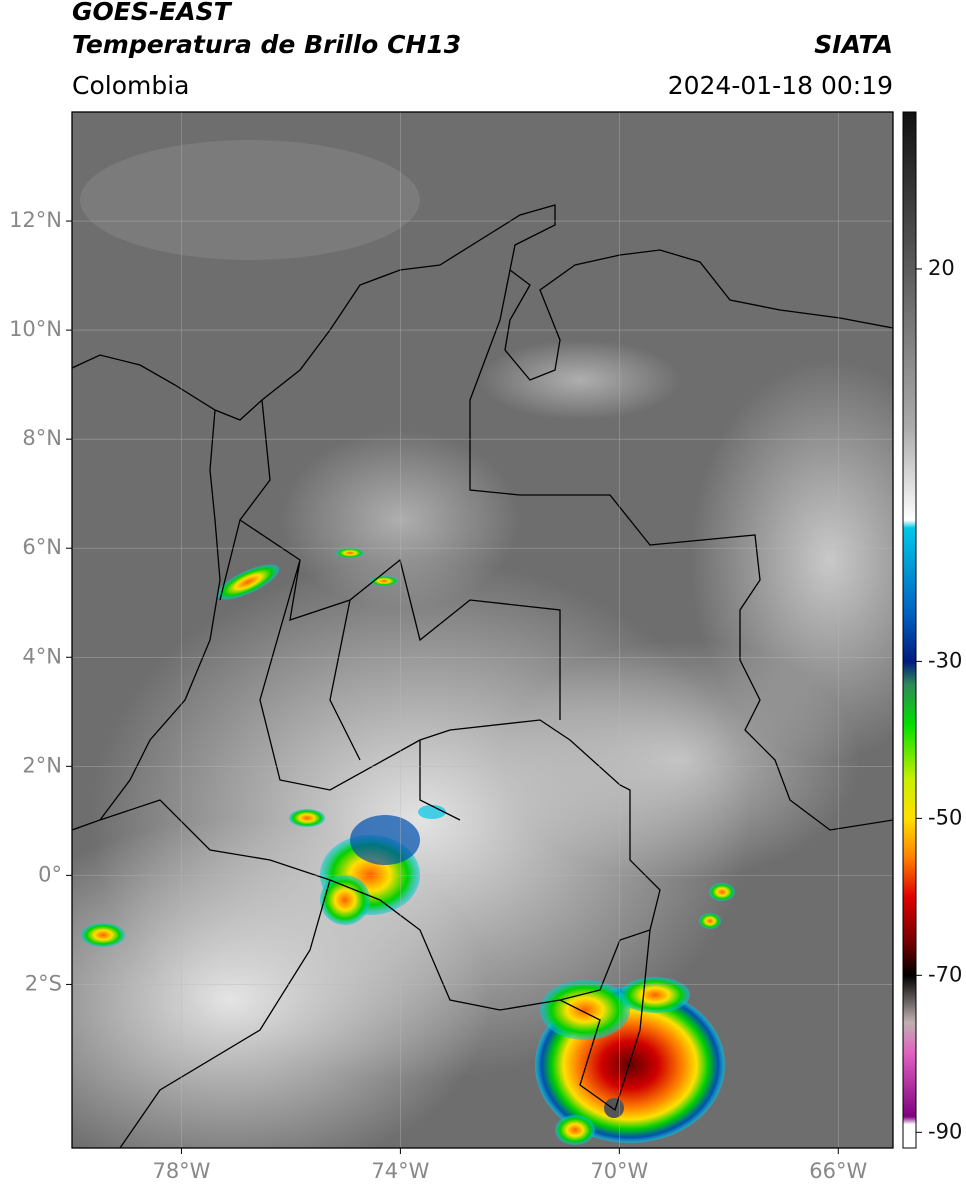  What do you see at coordinates (35, 220) in the screenshot?
I see `y-tick-label: 12°N` at bounding box center [35, 220].